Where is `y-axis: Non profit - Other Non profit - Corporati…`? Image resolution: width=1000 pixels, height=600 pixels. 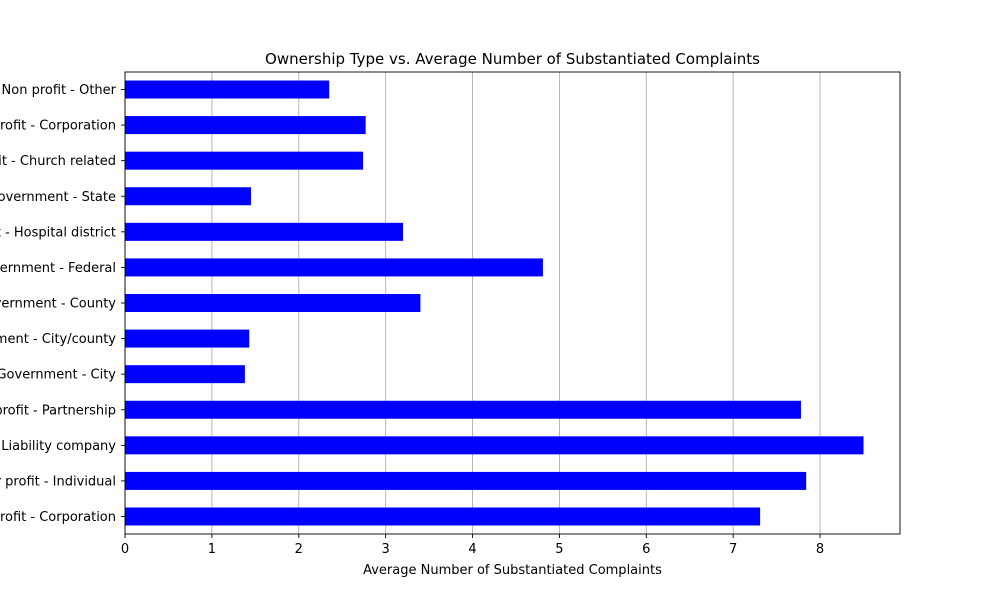 y-axis: Non profit - Other Non profit - Corporati… is located at coordinates (62, 304).